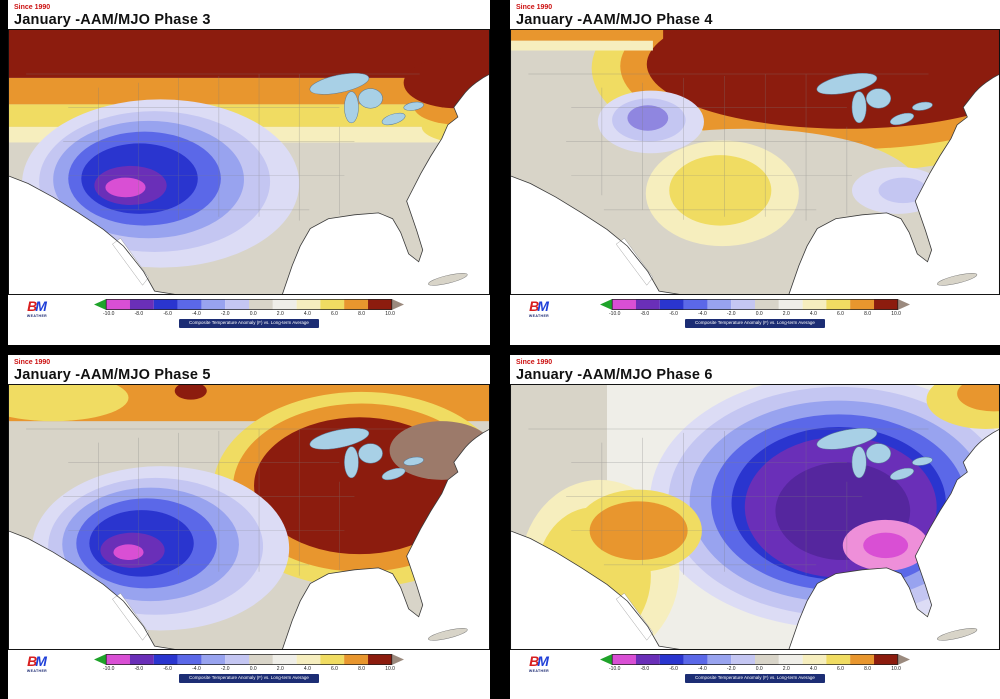 This screenshot has width=1000, height=699. What do you see at coordinates (731, 314) in the screenshot?
I see `tick: -2.0` at bounding box center [731, 314].